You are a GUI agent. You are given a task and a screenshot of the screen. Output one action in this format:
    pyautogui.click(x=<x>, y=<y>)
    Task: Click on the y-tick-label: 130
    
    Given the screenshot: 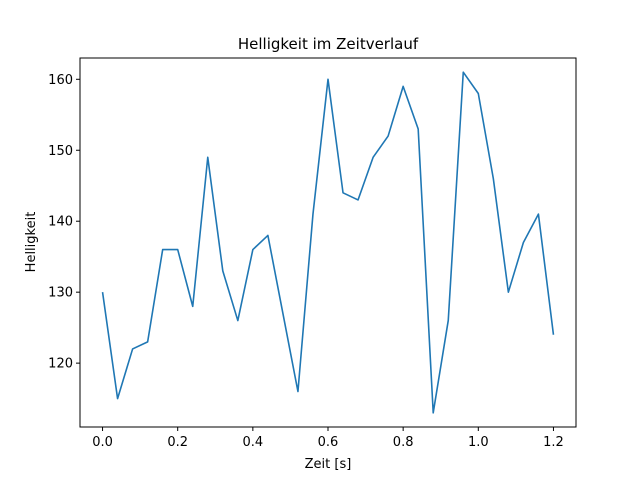 What is the action you would take?
    pyautogui.click(x=60, y=293)
    